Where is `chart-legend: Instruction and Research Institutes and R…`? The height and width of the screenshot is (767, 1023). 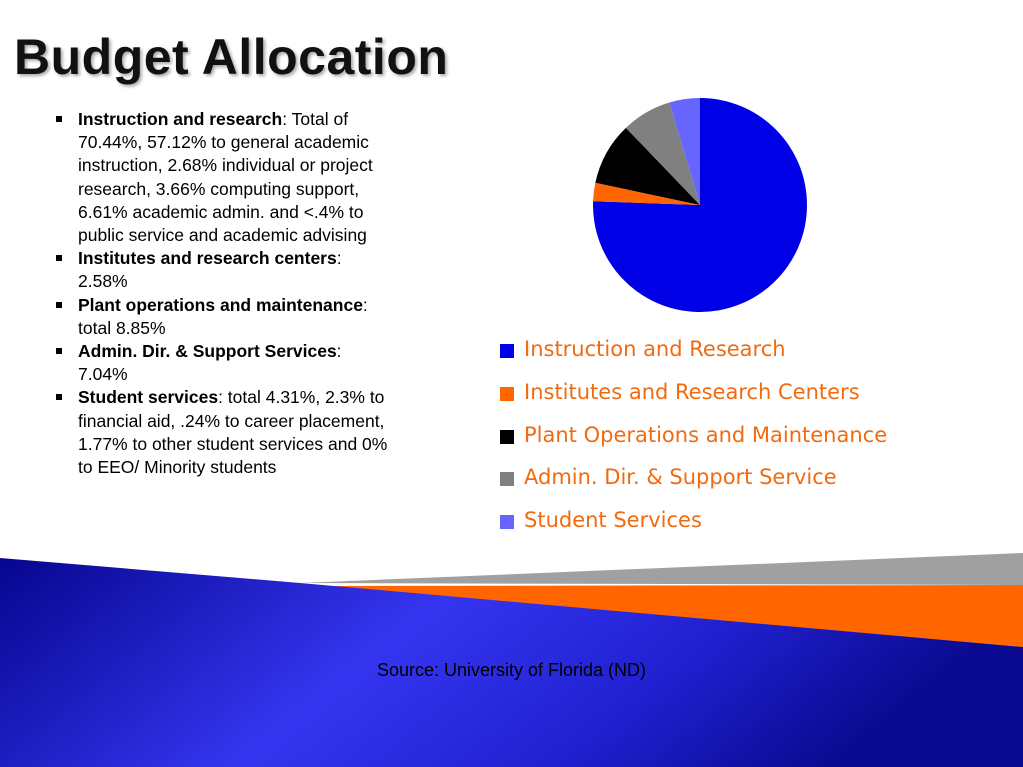
chart-legend: Instruction and Research Institutes and R… is located at coordinates (693, 434).